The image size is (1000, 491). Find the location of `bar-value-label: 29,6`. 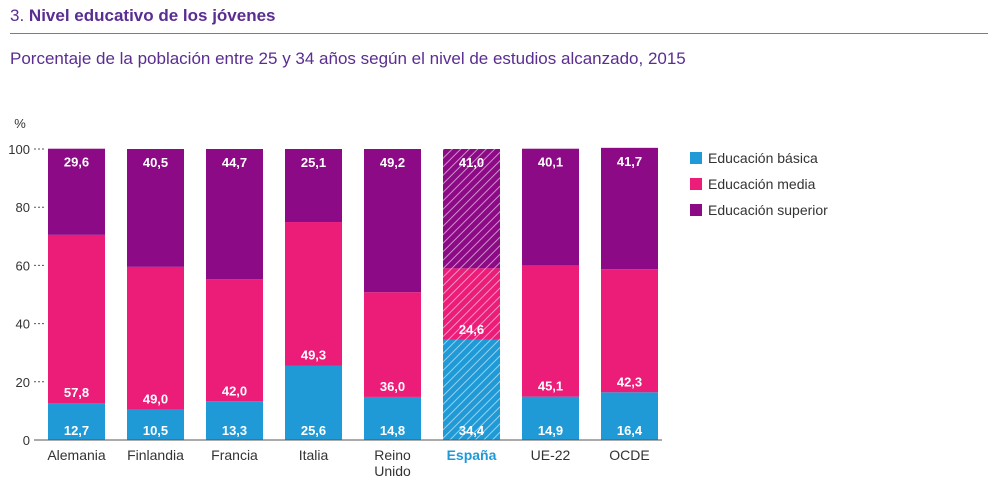

bar-value-label: 29,6 is located at coordinates (76, 162).